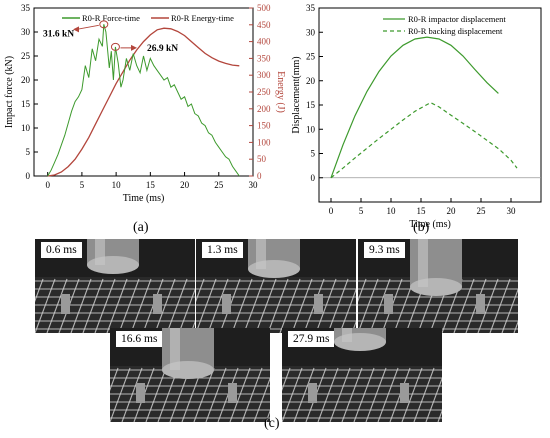 The width and height of the screenshot is (550, 438). I want to click on y2-tick-label: 500, so click(264, 8).